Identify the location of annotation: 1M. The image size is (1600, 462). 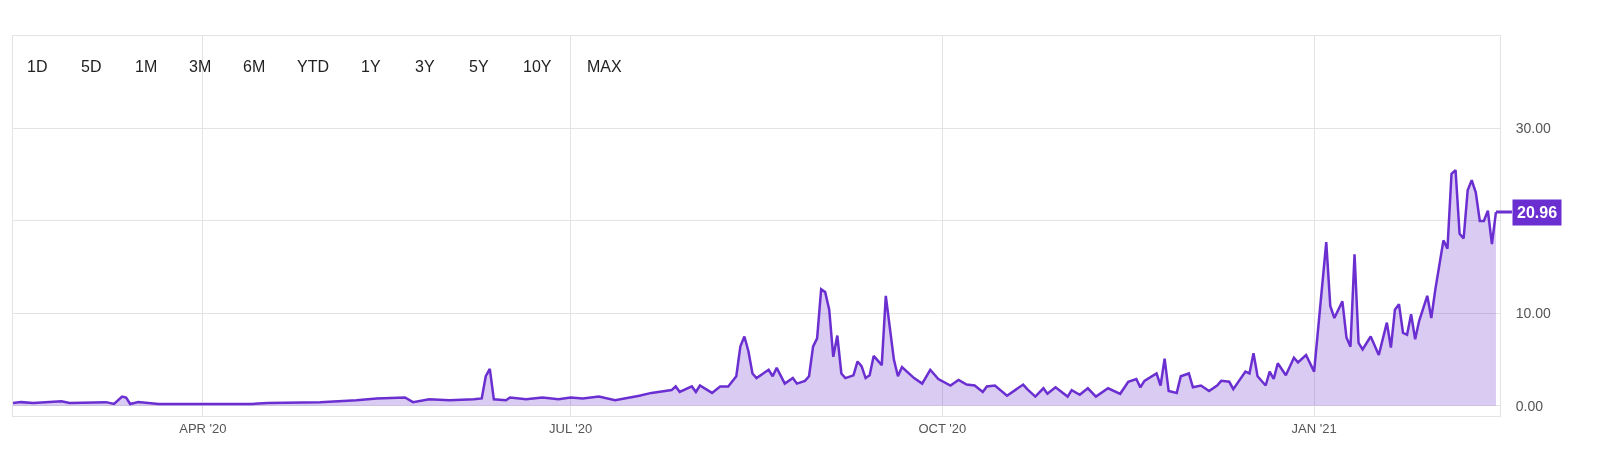
(146, 66).